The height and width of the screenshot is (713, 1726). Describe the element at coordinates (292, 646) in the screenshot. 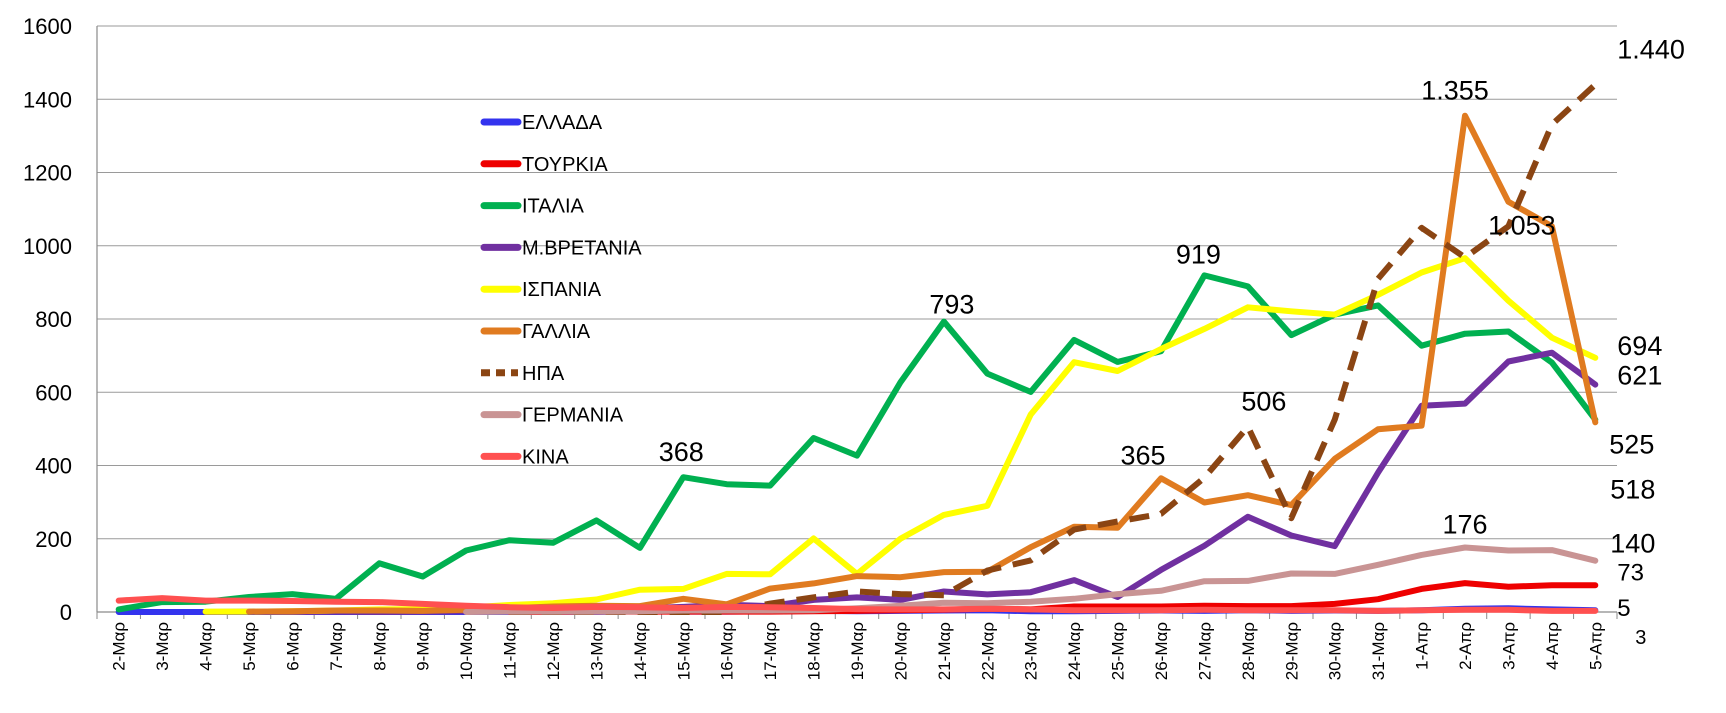

I see `xtick-label-6-Μαρ: 6-Μαρ` at that location.